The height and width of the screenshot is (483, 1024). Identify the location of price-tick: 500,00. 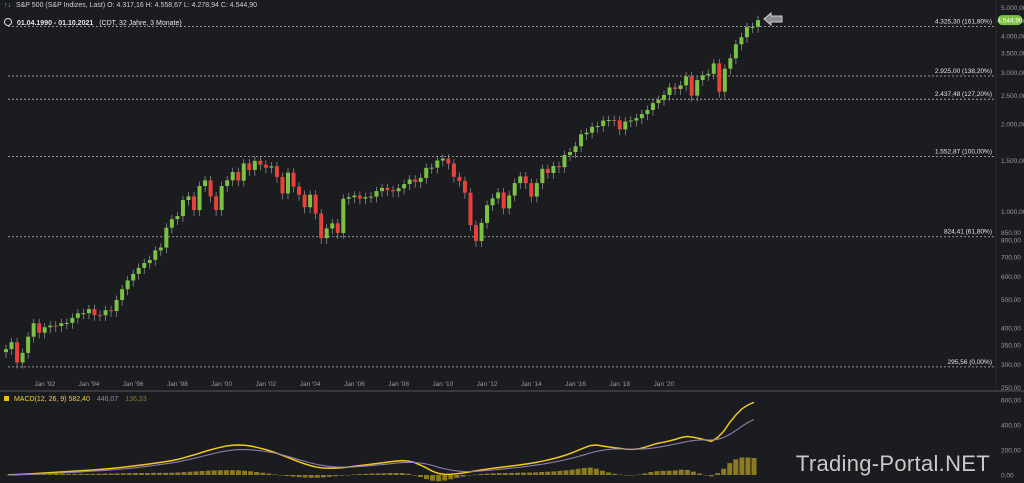
(1011, 300).